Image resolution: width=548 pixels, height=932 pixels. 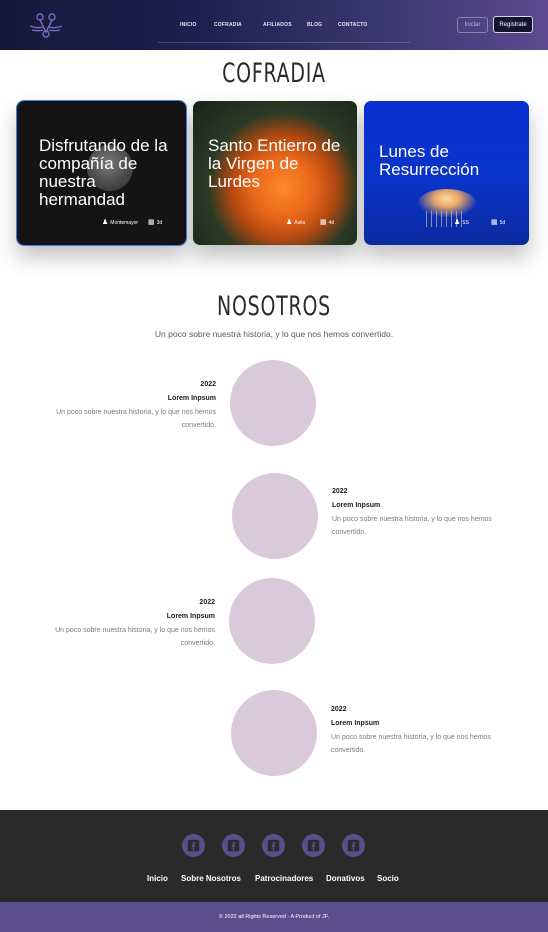 I want to click on card-author-label: SS, so click(x=465, y=222).